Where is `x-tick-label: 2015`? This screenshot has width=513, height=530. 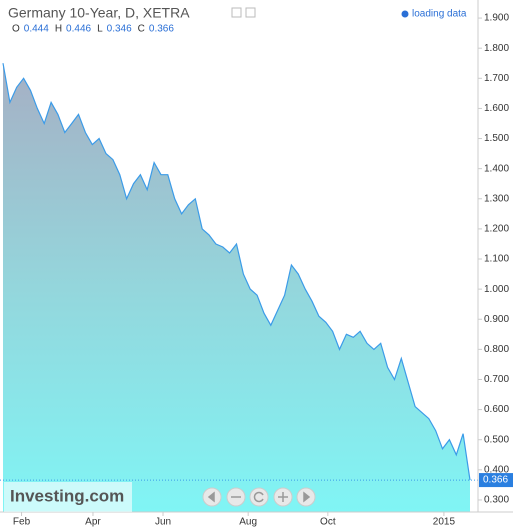
x-tick-label: 2015 is located at coordinates (444, 522).